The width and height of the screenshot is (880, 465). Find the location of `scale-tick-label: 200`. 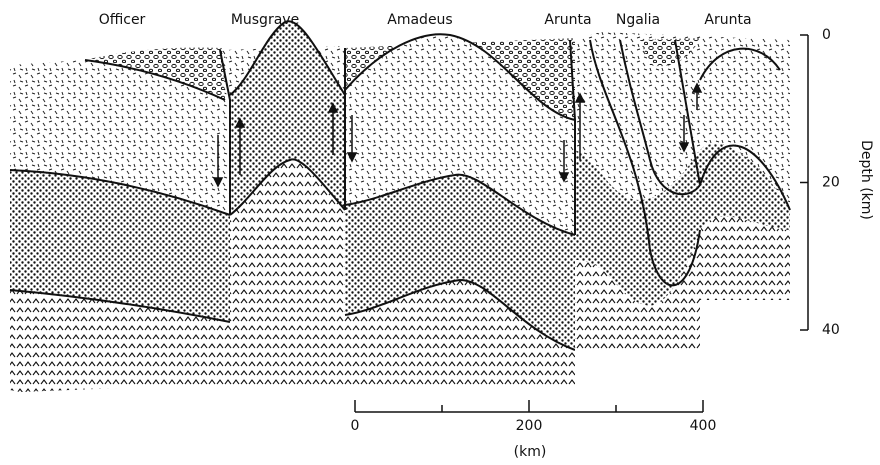

scale-tick-label: 200 is located at coordinates (529, 426).